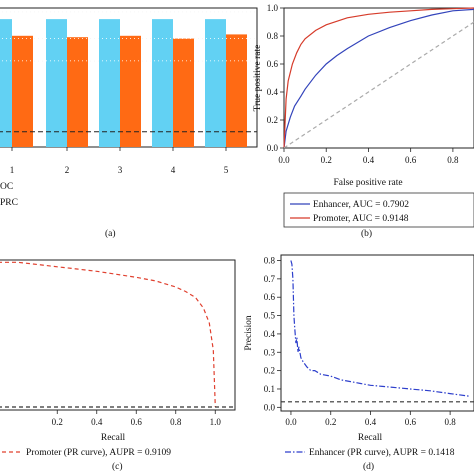 The width and height of the screenshot is (474, 474). Describe the element at coordinates (361, 219) in the screenshot. I see `panel-b-legend-promoter: Promoter, AUC = 0.9148` at that location.